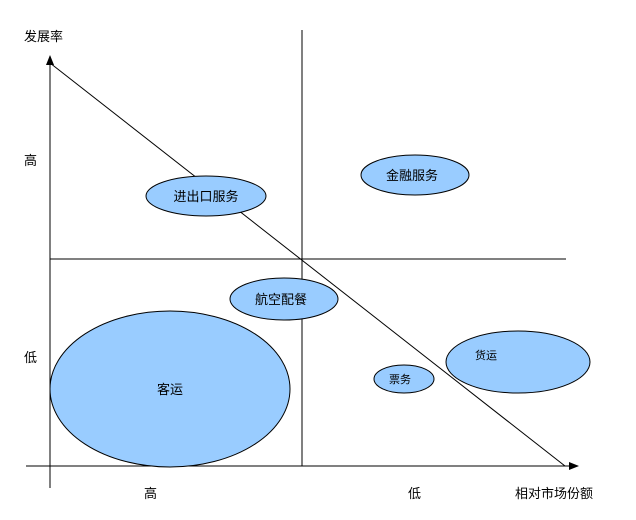 Image resolution: width=636 pixels, height=520 pixels. I want to click on y-axis-title: 发展率, so click(43, 37).